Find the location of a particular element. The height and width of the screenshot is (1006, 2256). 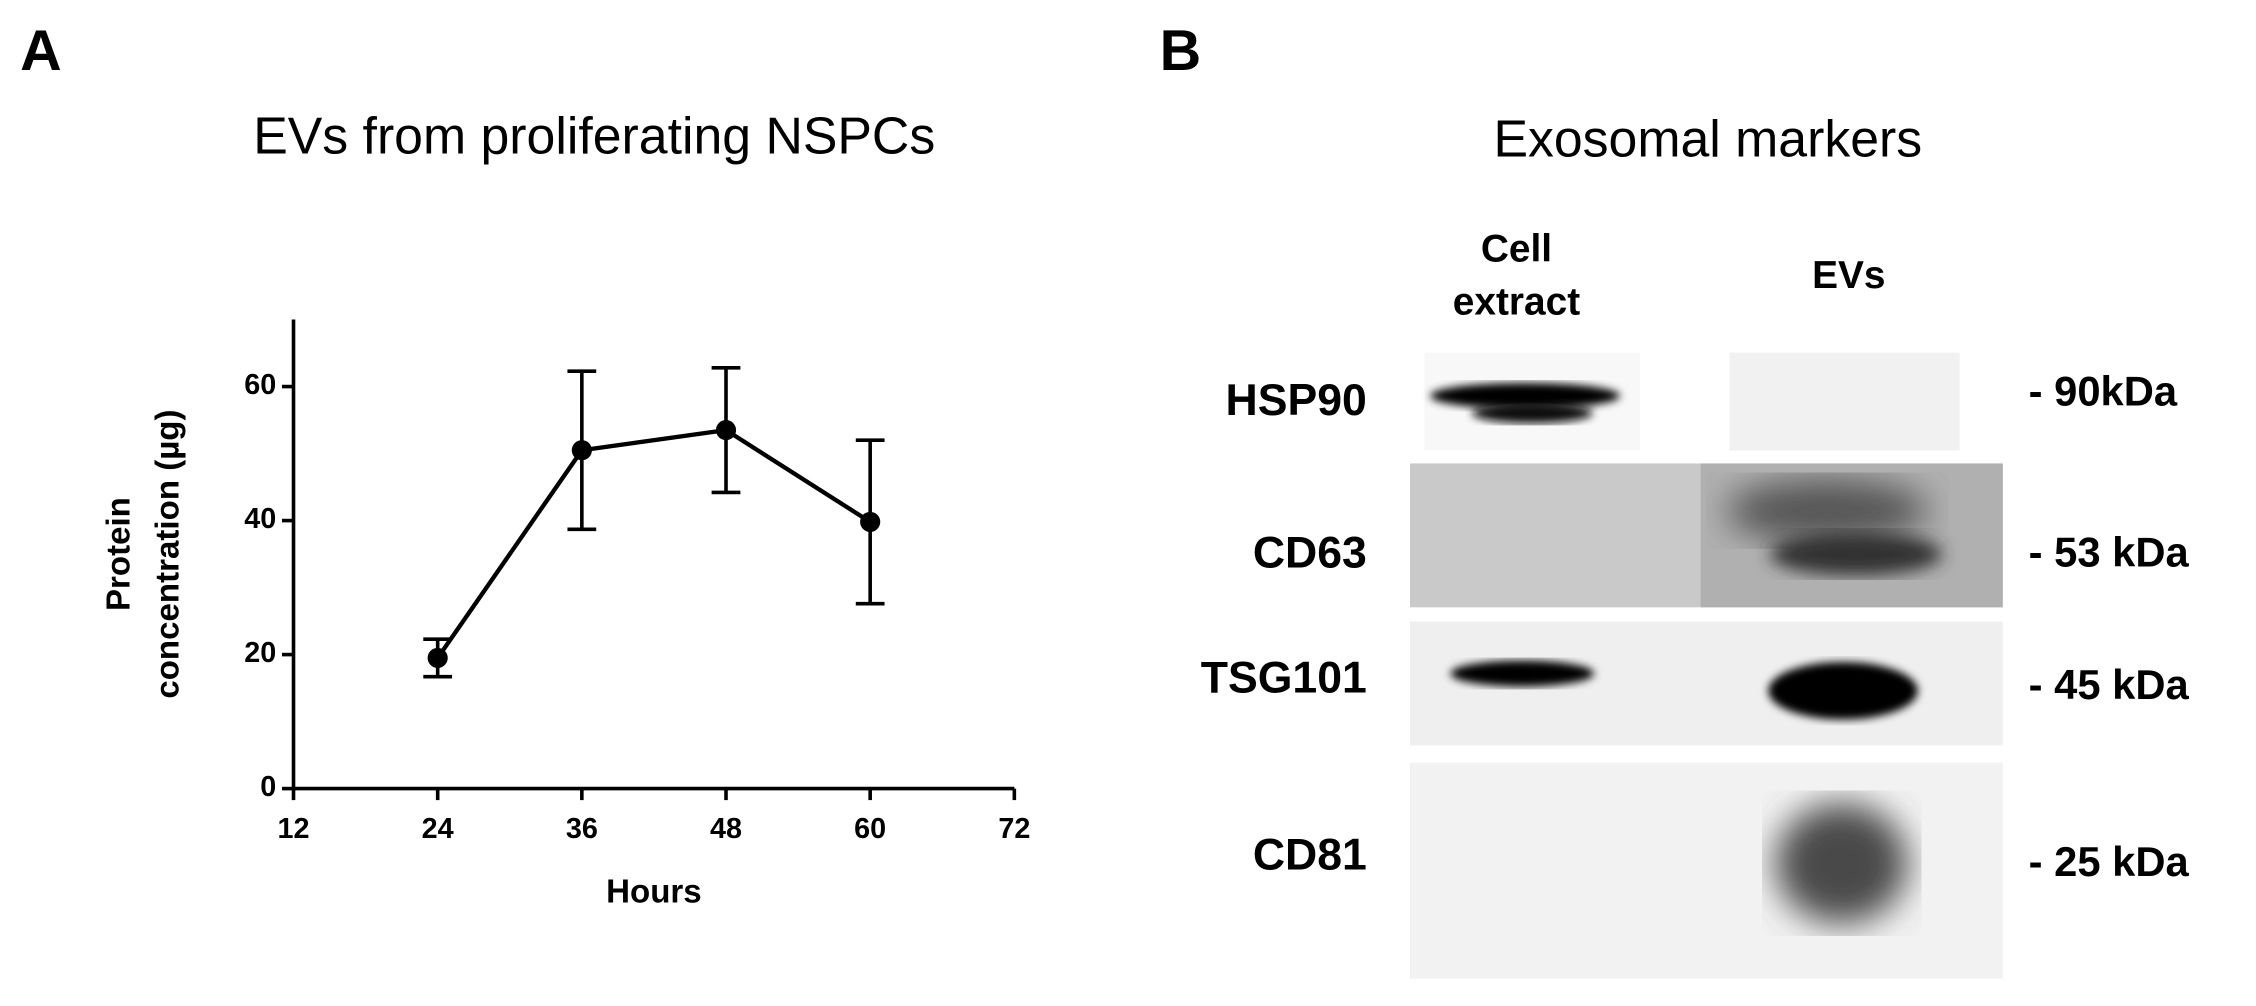

blot-title: Exosomal markers is located at coordinates (1707, 138).